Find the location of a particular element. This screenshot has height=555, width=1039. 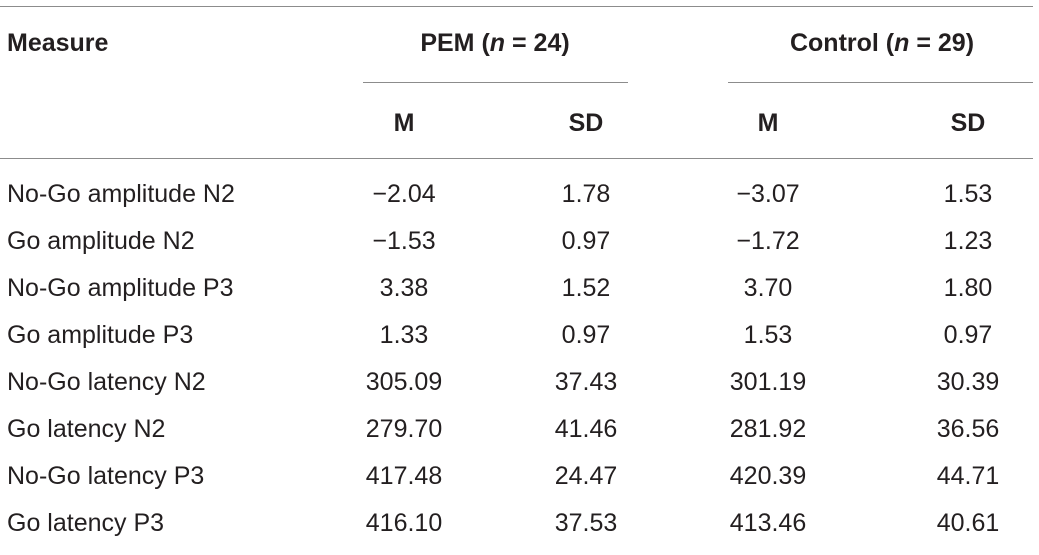

row-control-sd: 40.61 is located at coordinates (968, 523).